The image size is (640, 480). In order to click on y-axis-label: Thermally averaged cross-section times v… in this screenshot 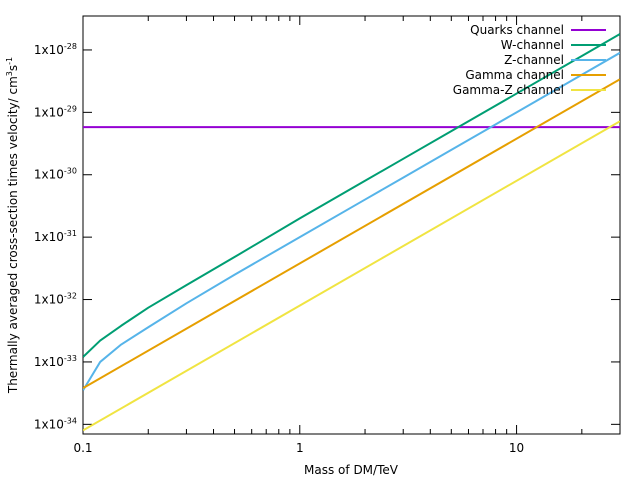, I will do `click(12, 225)`.